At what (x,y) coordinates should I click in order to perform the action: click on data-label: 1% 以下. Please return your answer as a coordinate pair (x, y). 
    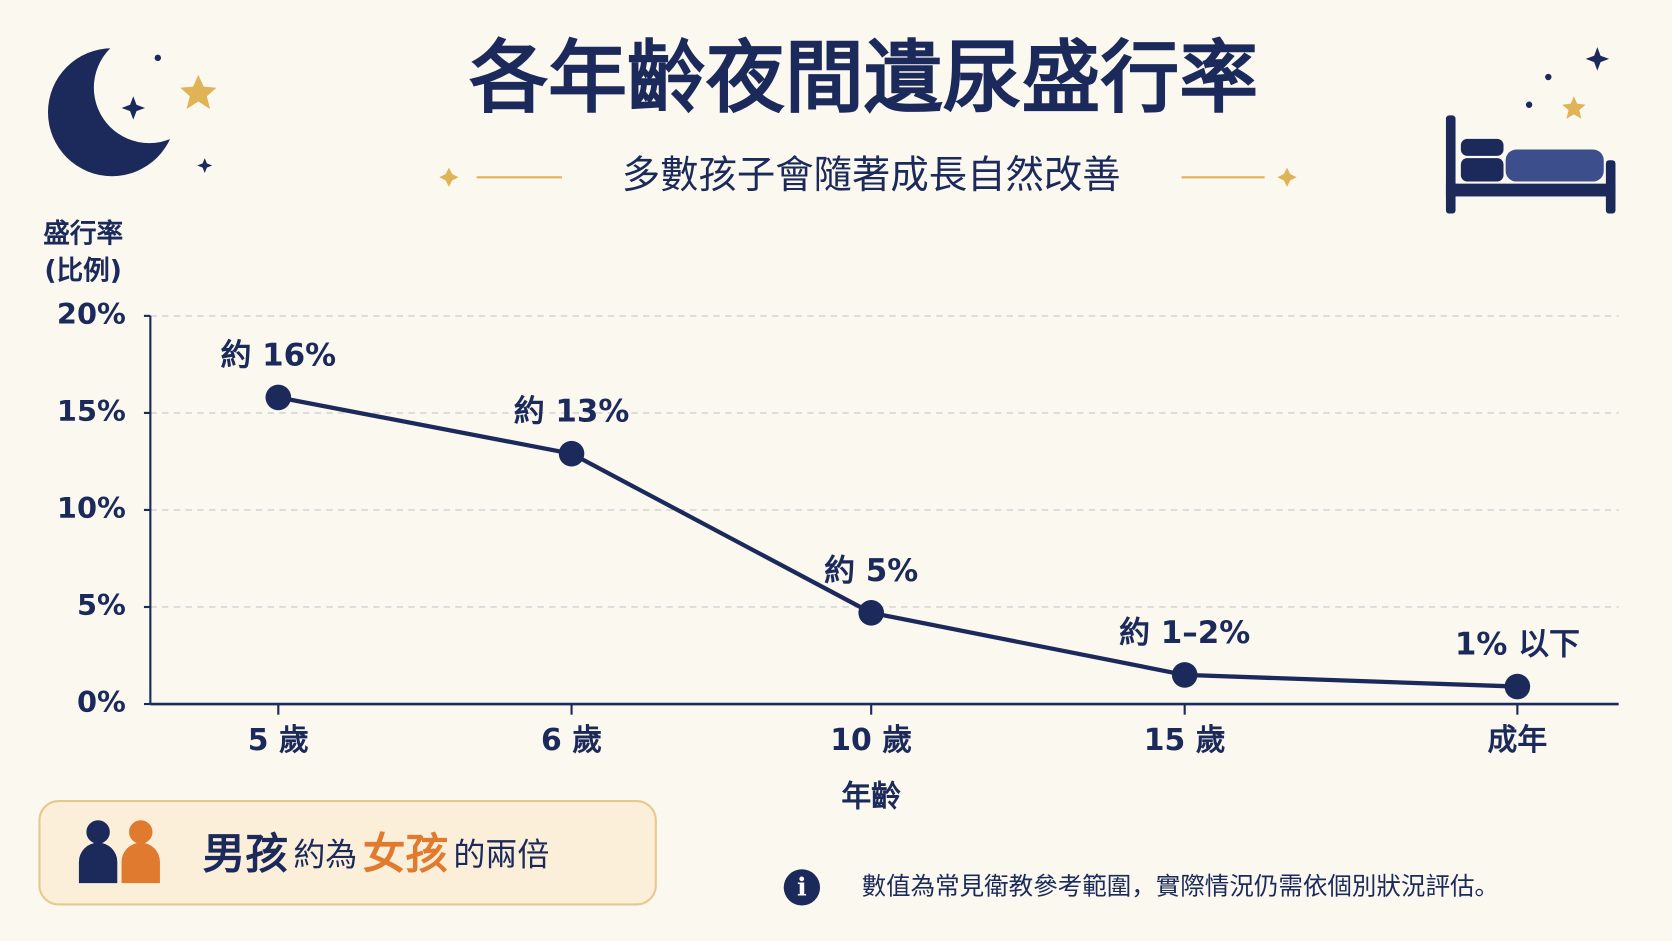
    Looking at the image, I should click on (1517, 645).